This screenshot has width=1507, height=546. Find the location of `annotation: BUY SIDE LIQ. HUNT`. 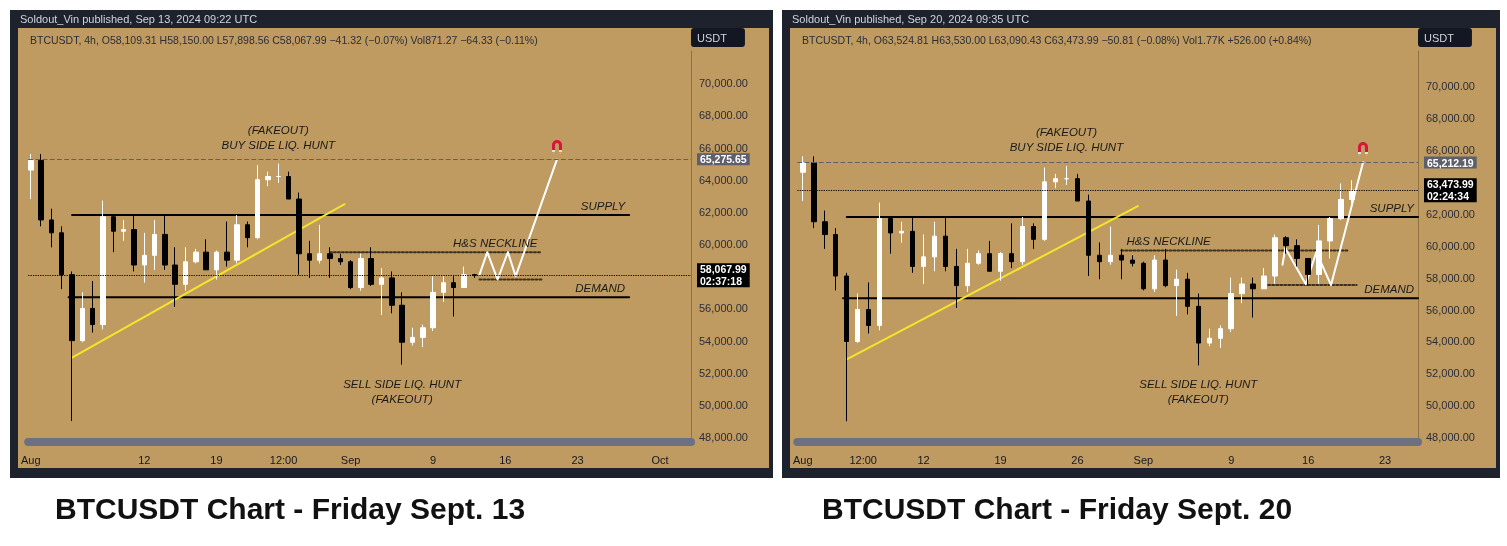

annotation: BUY SIDE LIQ. HUNT is located at coordinates (278, 144).